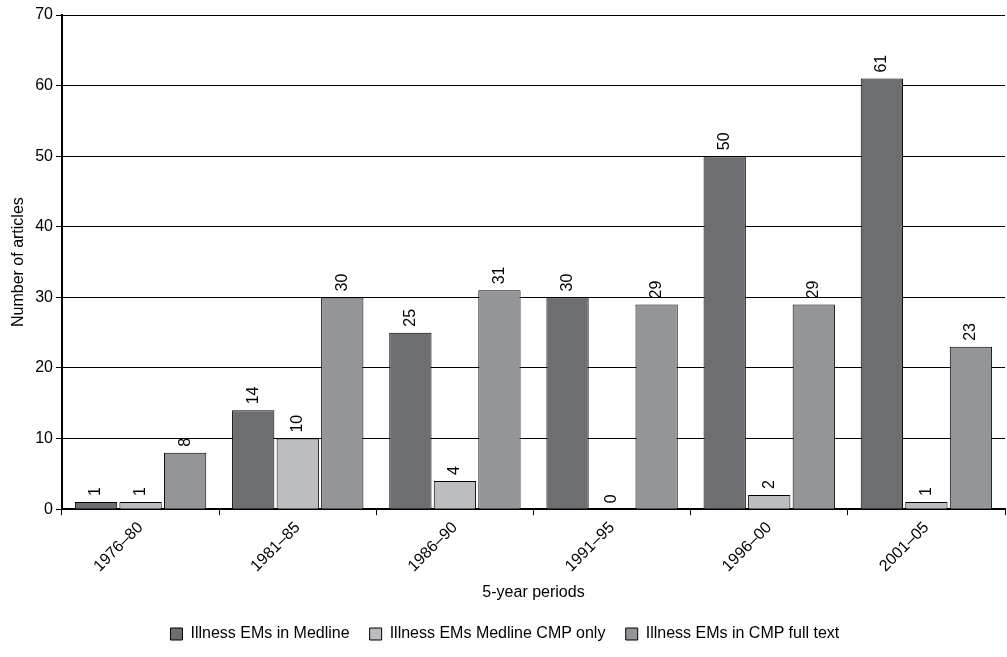 The width and height of the screenshot is (1007, 657). What do you see at coordinates (44, 155) in the screenshot?
I see `y-tick-label: 50` at bounding box center [44, 155].